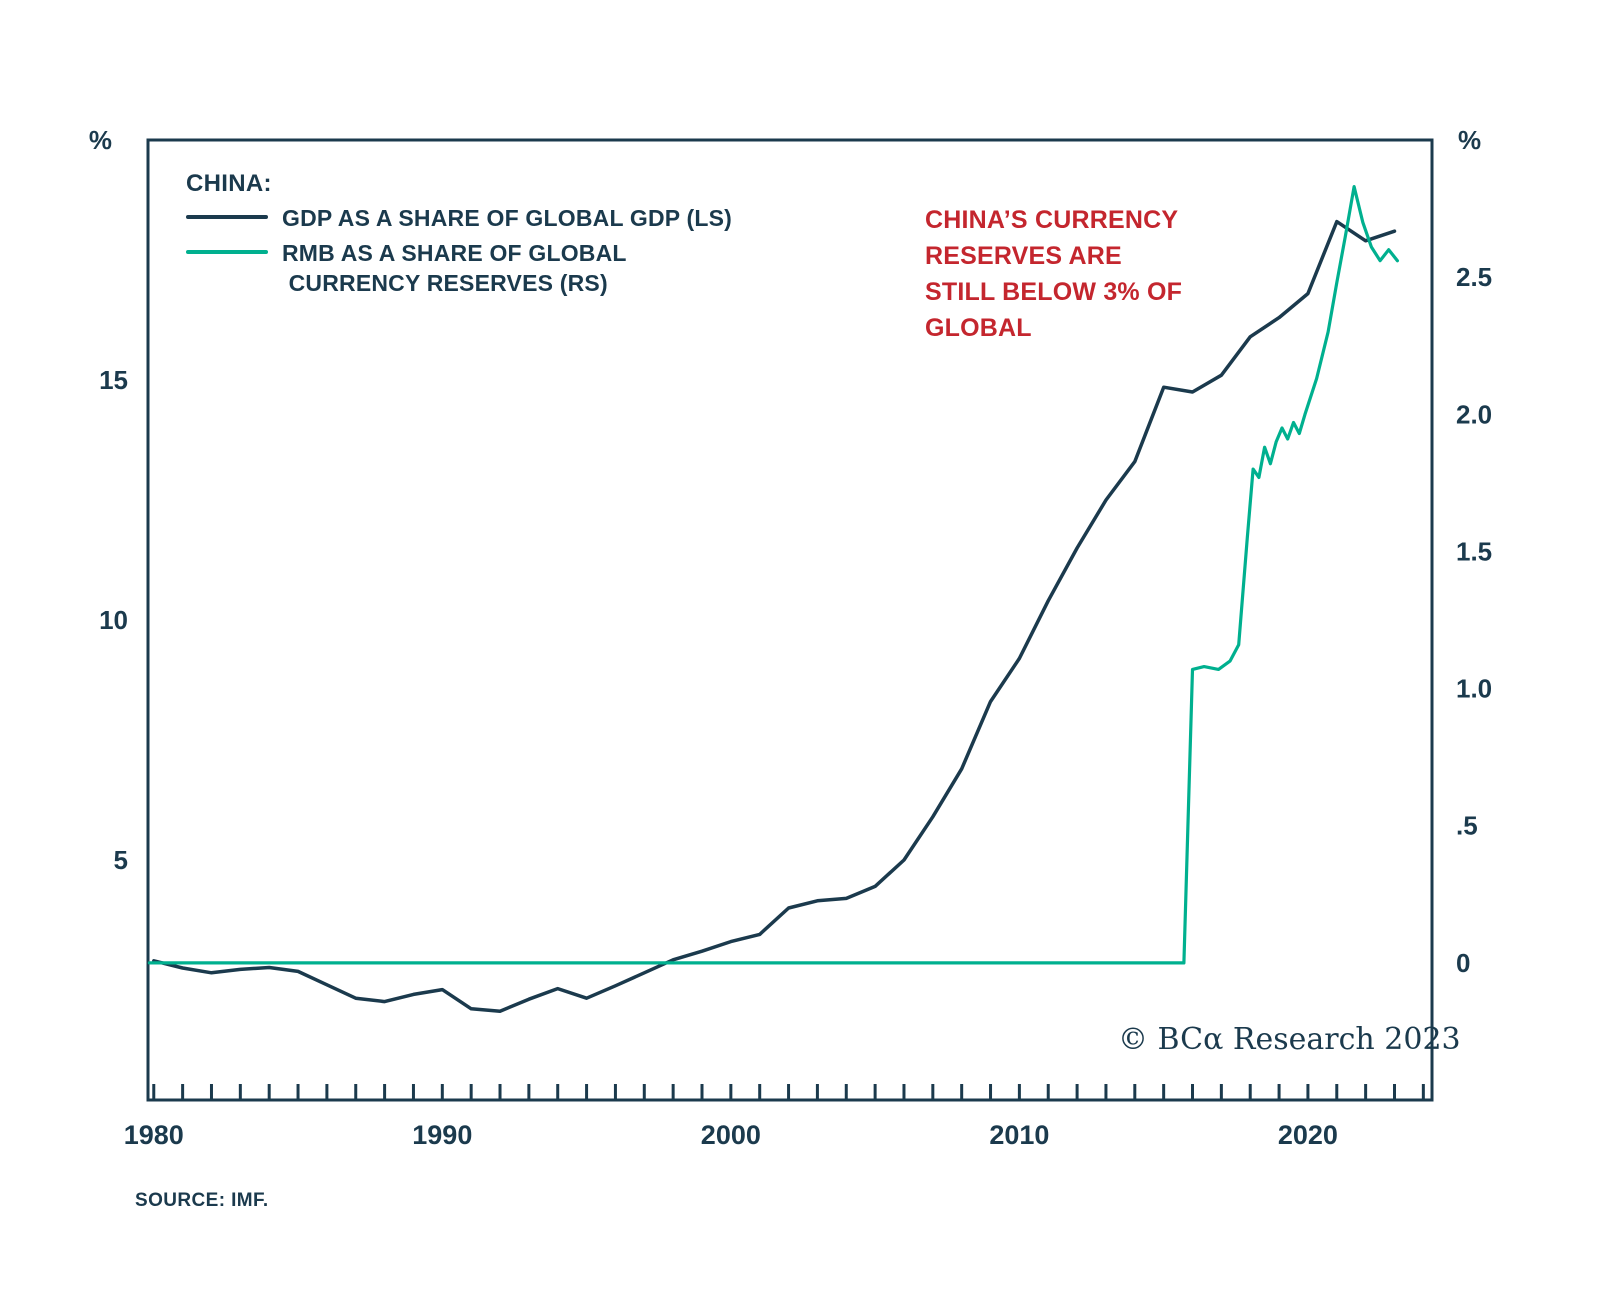 Image resolution: width=1600 pixels, height=1295 pixels. Describe the element at coordinates (227, 217) in the screenshot. I see `gdp-line-swatch` at that location.